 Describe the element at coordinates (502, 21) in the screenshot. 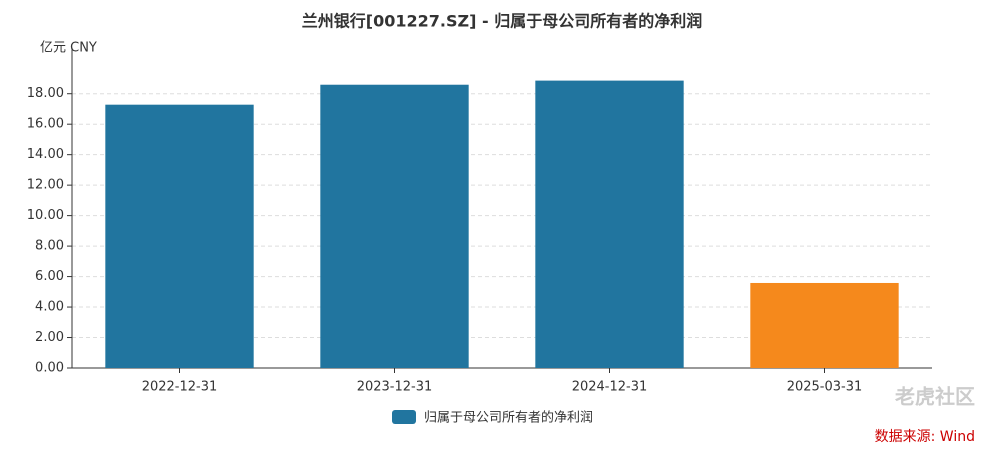

I see `chart-title: 兰州银行[001227.SZ] - 归属于母公司所有者的净利润` at that location.